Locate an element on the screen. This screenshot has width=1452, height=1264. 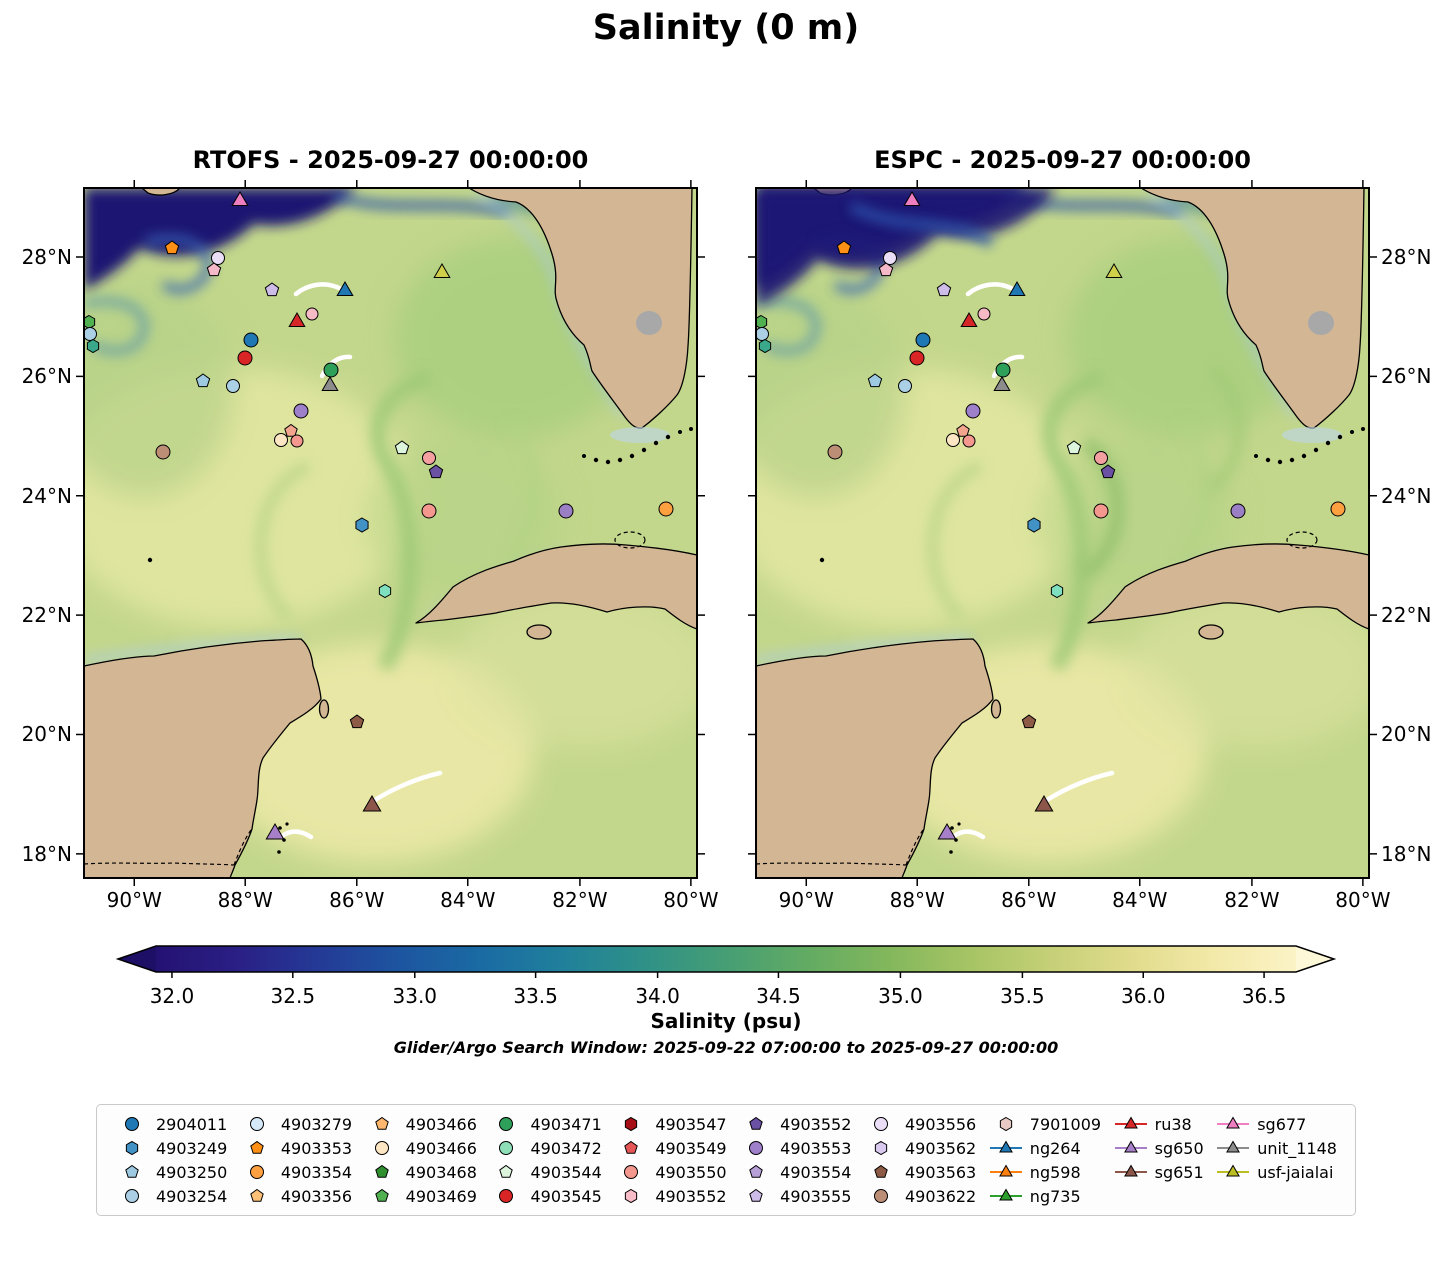
legend-item-4903254: 4903254 is located at coordinates (171, 1196).